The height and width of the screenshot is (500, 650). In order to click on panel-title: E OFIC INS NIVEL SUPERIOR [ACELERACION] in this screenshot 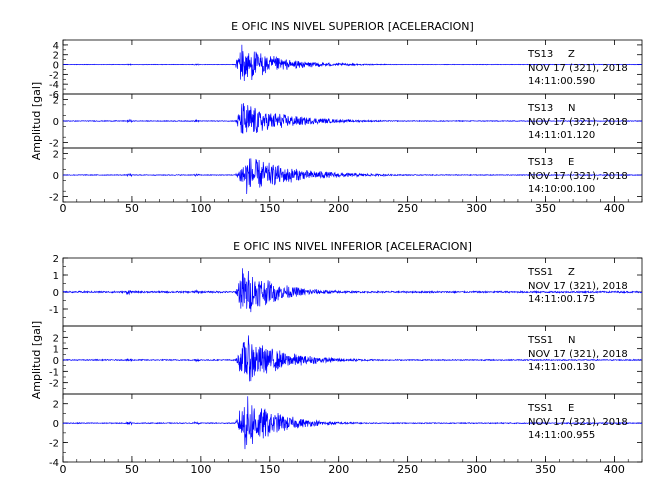, I will do `click(352, 26)`.